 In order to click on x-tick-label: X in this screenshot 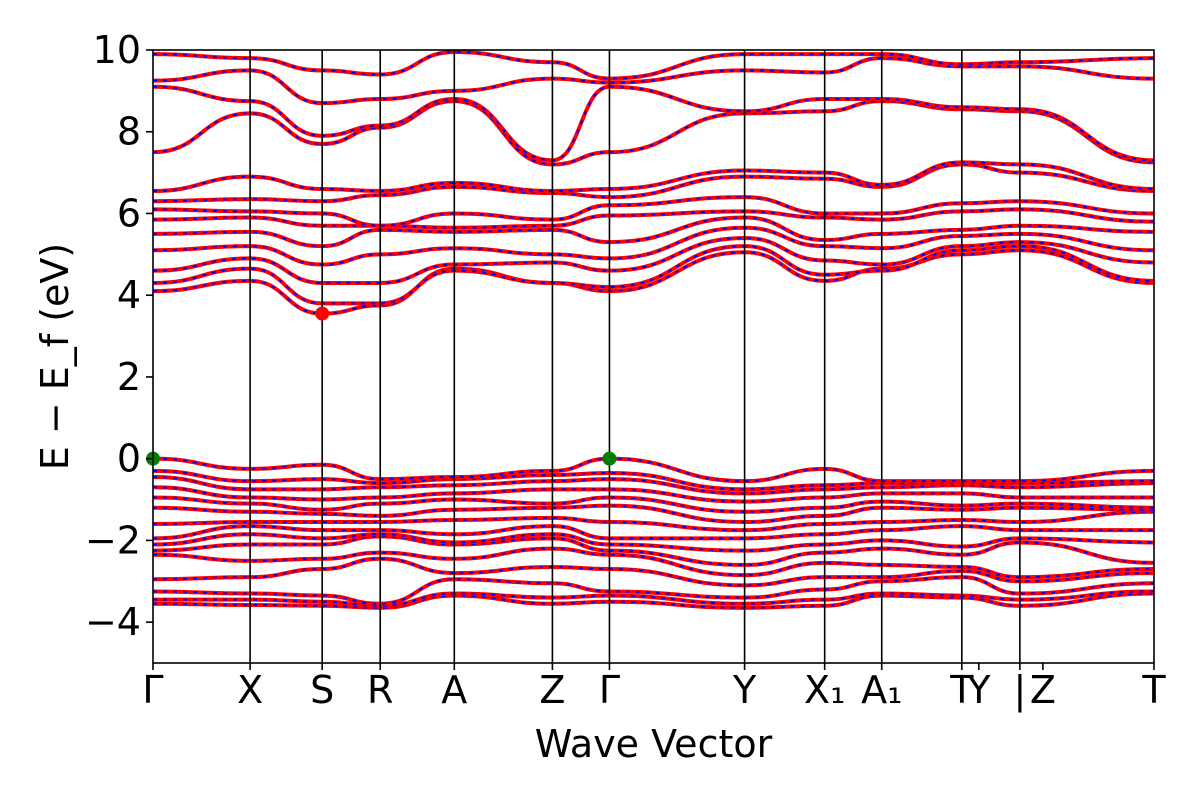, I will do `click(250, 690)`.